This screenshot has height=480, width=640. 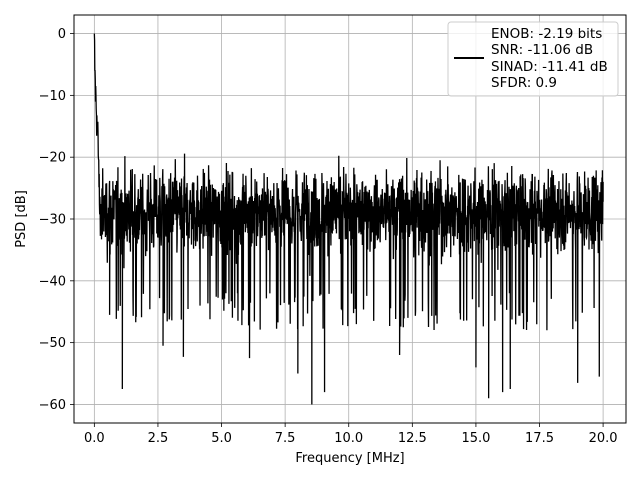 I want to click on legend-sfdr: SFDR: 0.9, so click(x=524, y=83).